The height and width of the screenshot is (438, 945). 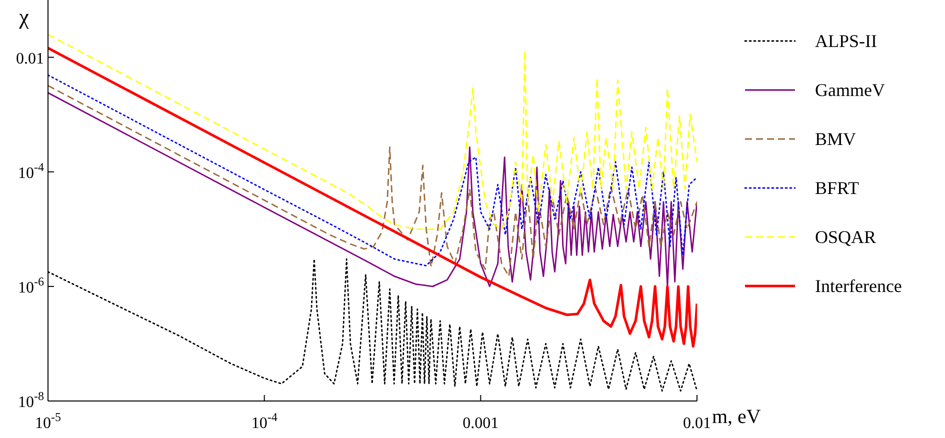 What do you see at coordinates (31, 400) in the screenshot?
I see `y-tick-label: 10$^{-8}$` at bounding box center [31, 400].